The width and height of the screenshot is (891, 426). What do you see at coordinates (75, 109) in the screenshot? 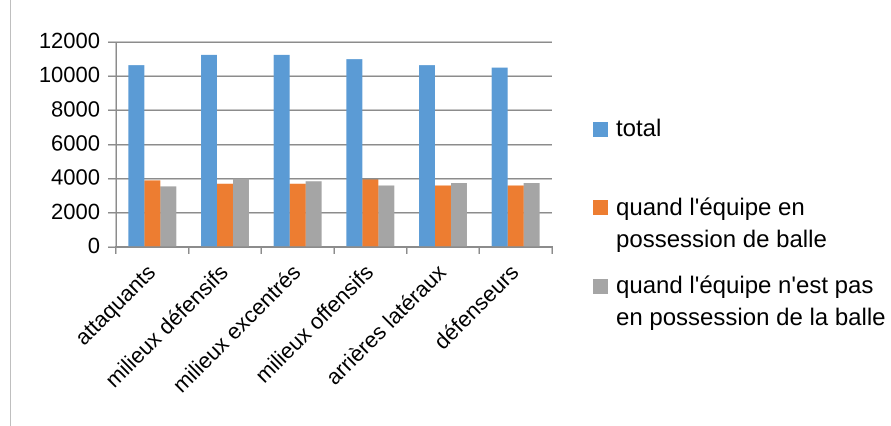
I see `y-tick-label: 8000` at bounding box center [75, 109].